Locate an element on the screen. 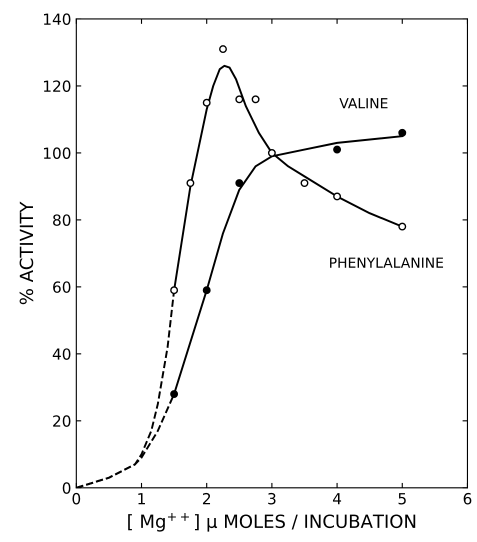 This screenshot has width=477, height=542. y-tick-label: 100 is located at coordinates (57, 153).